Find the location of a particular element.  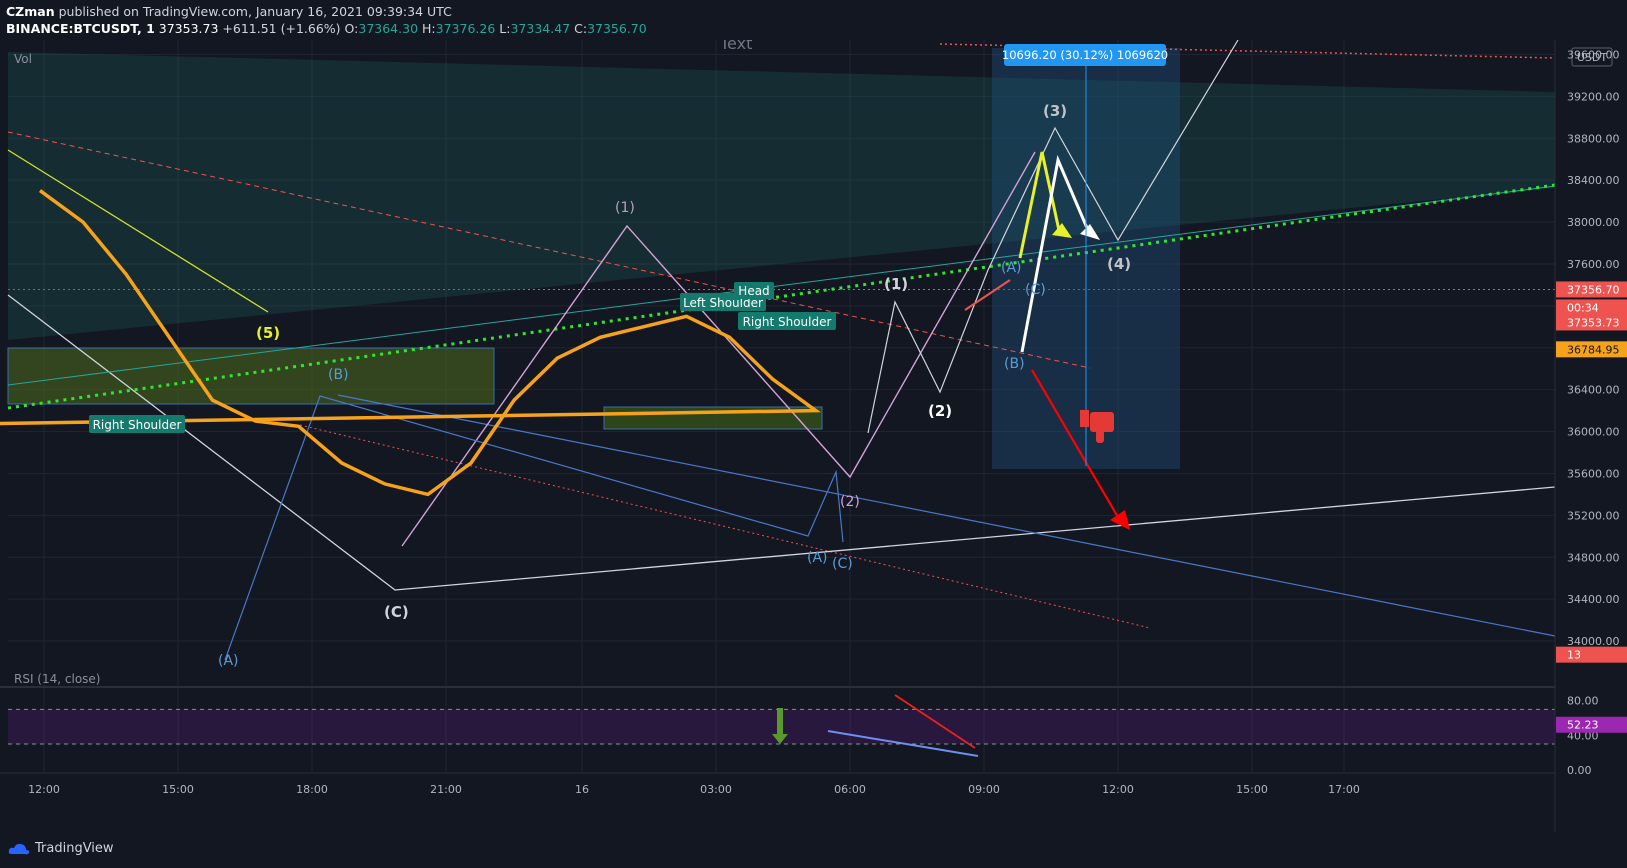

close-label: C: is located at coordinates (581, 28).